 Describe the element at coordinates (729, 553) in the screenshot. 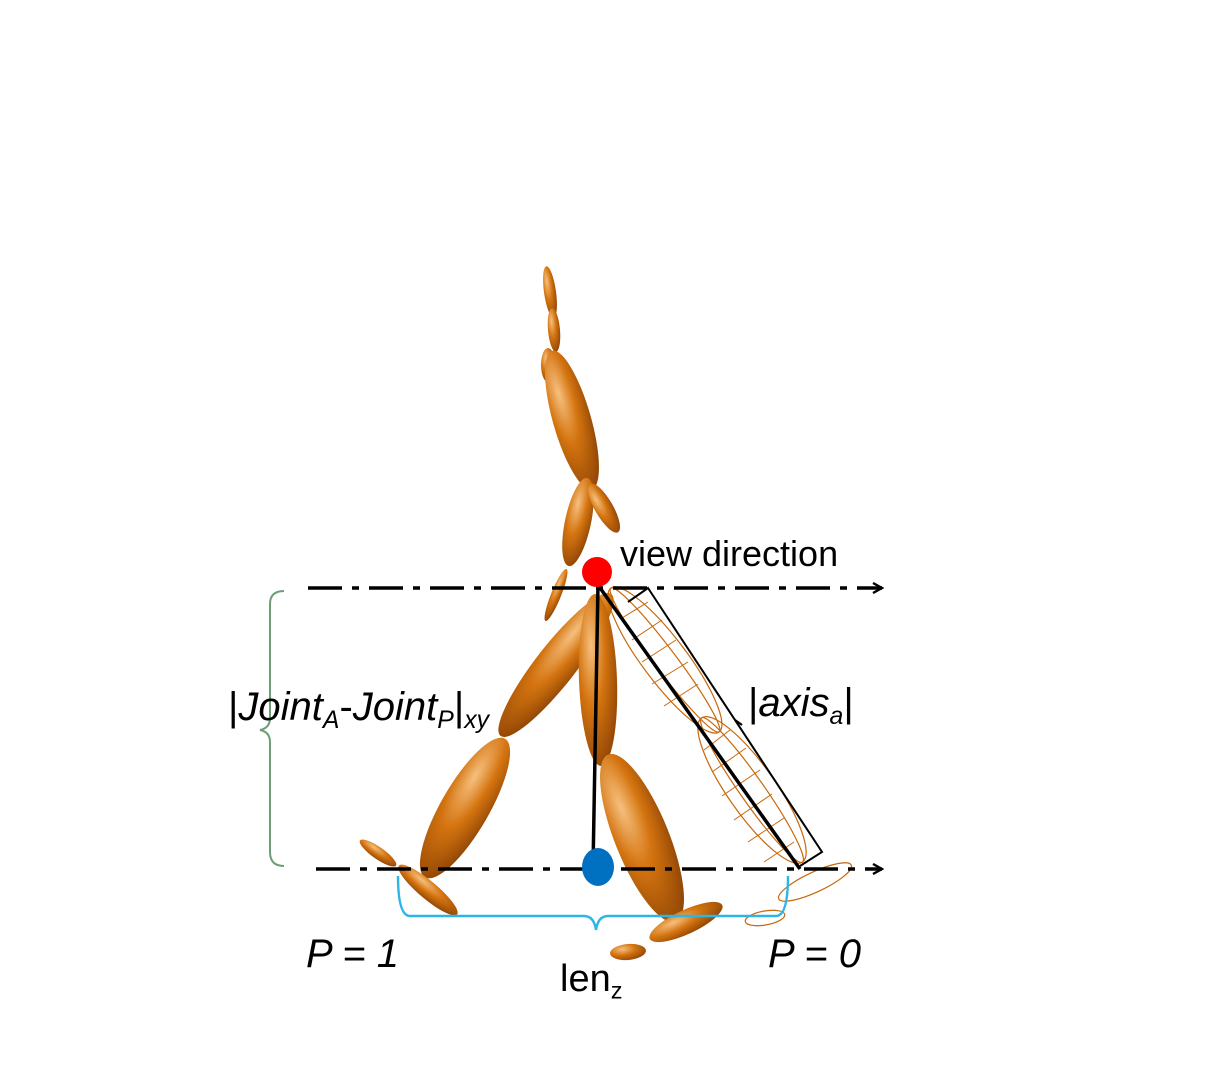

I see `view-direction-label: view direction` at that location.